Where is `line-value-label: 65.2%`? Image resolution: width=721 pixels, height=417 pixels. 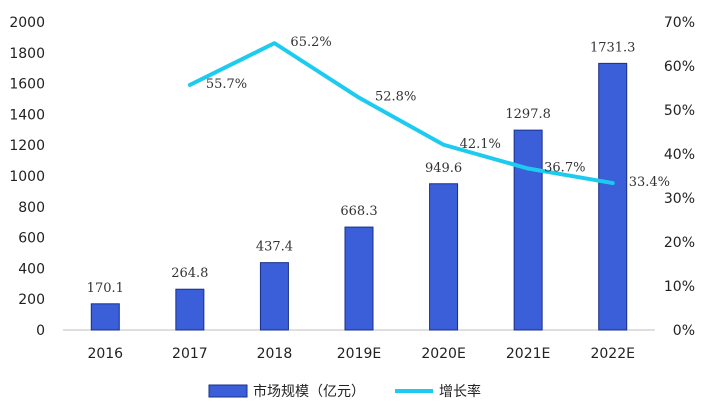 line-value-label: 65.2% is located at coordinates (310, 42).